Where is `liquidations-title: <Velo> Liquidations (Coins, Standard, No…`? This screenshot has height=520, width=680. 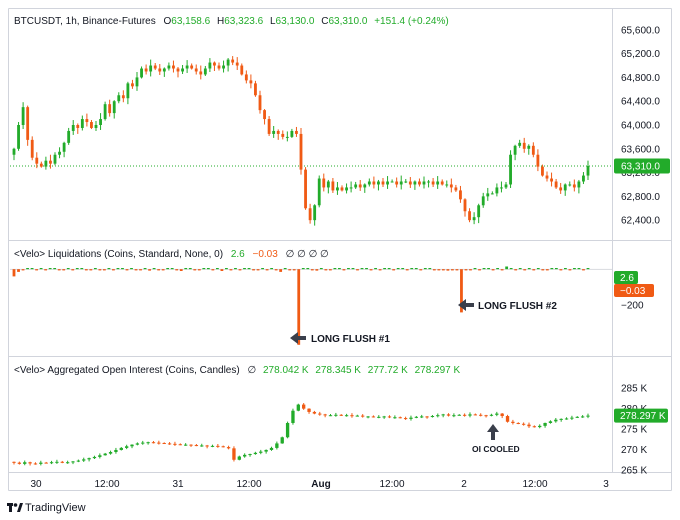 liquidations-title: <Velo> Liquidations (Coins, Standard, No… is located at coordinates (118, 254).